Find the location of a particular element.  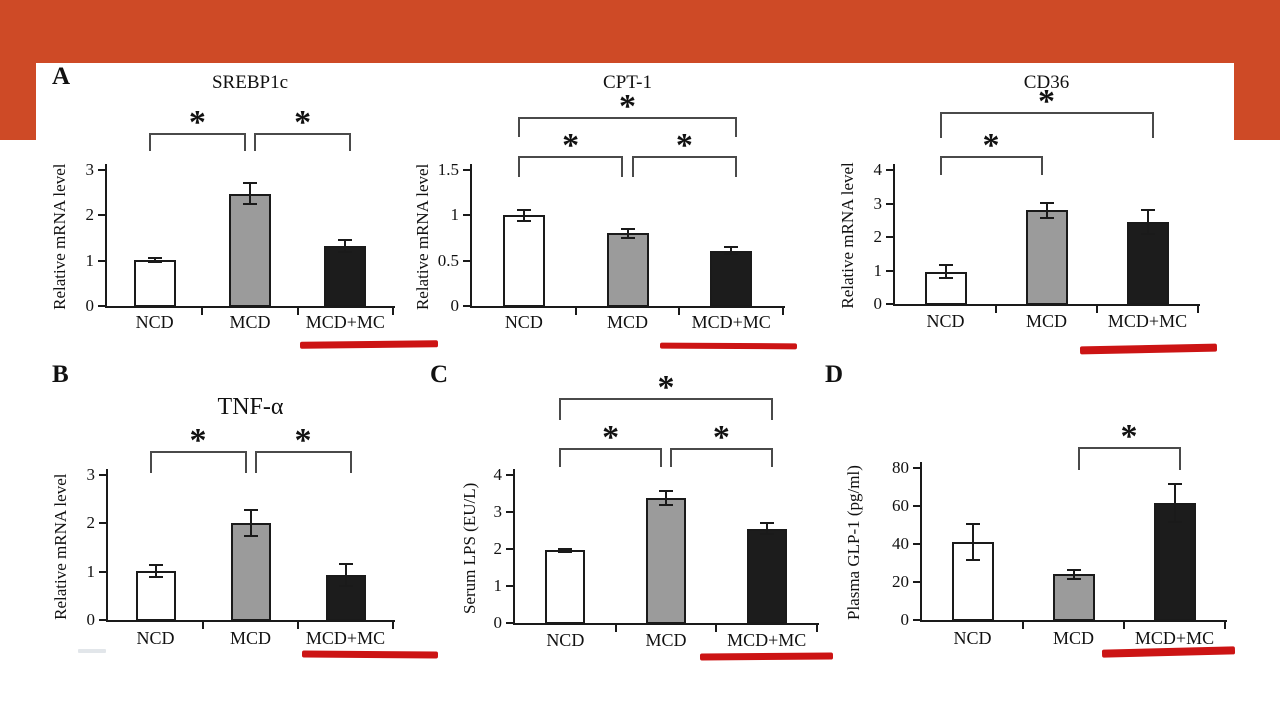

highlight-underline is located at coordinates (1168, 652).